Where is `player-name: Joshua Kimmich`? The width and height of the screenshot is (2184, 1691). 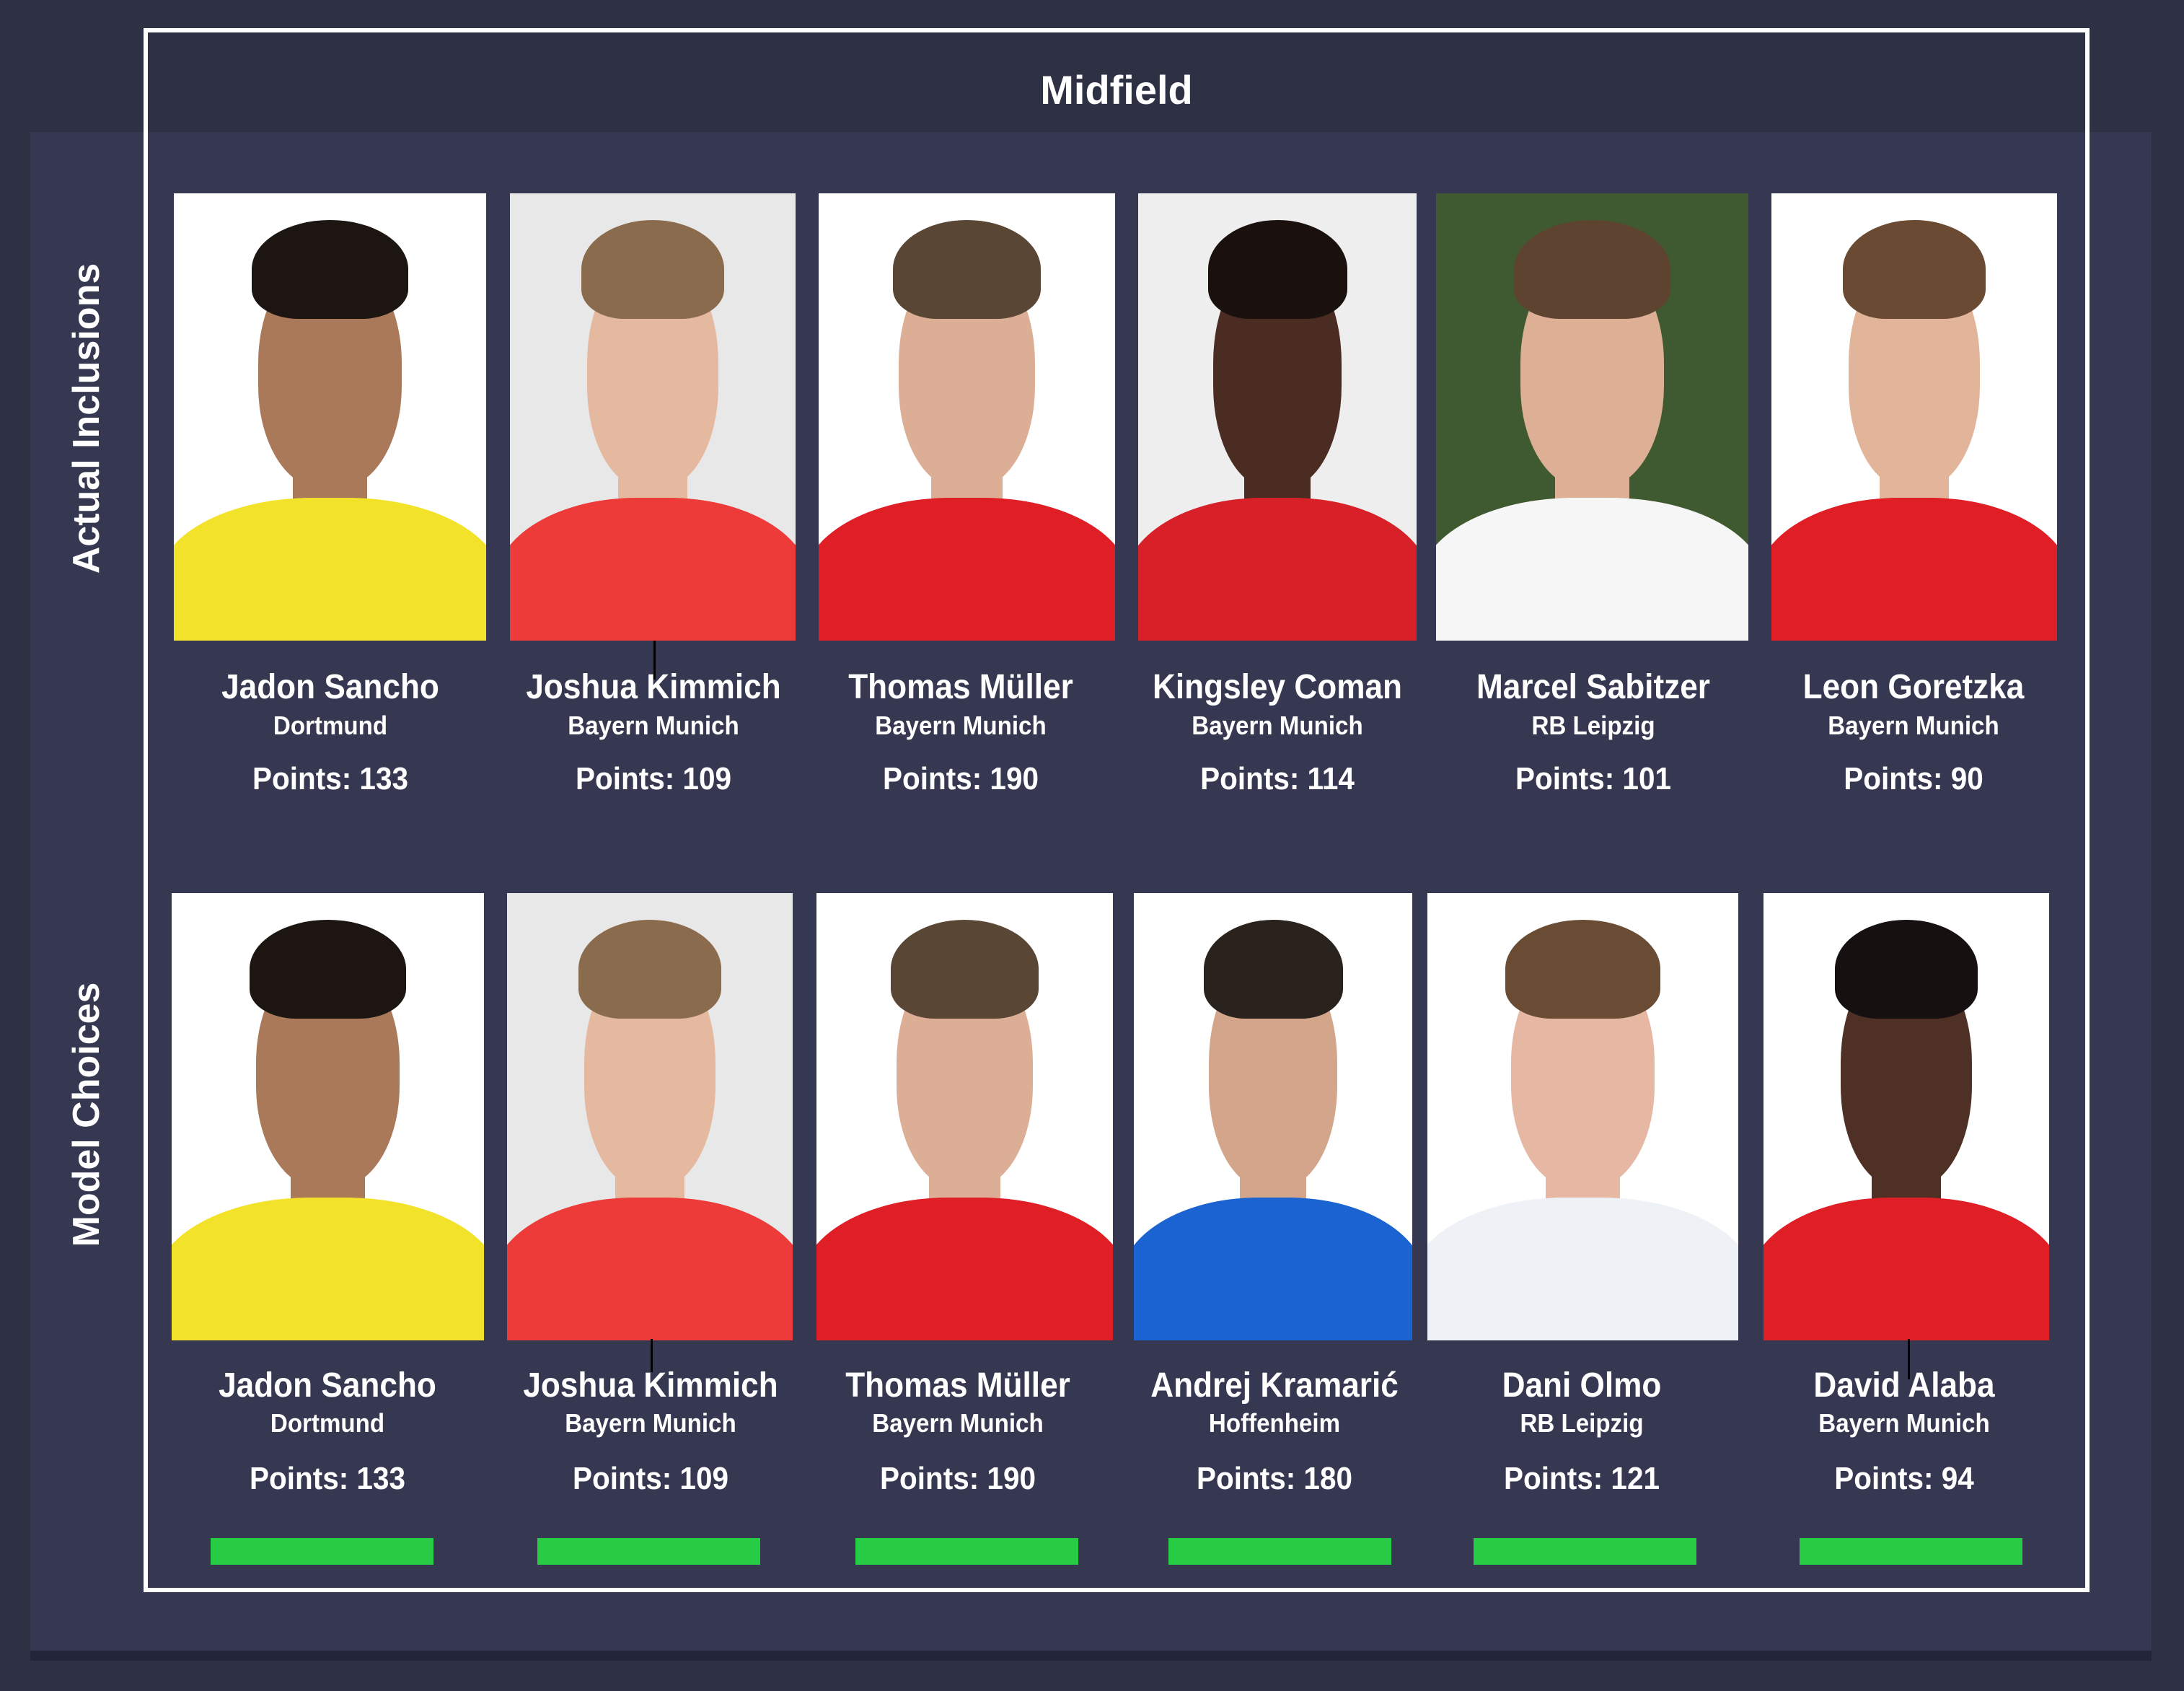 player-name: Joshua Kimmich is located at coordinates (650, 1385).